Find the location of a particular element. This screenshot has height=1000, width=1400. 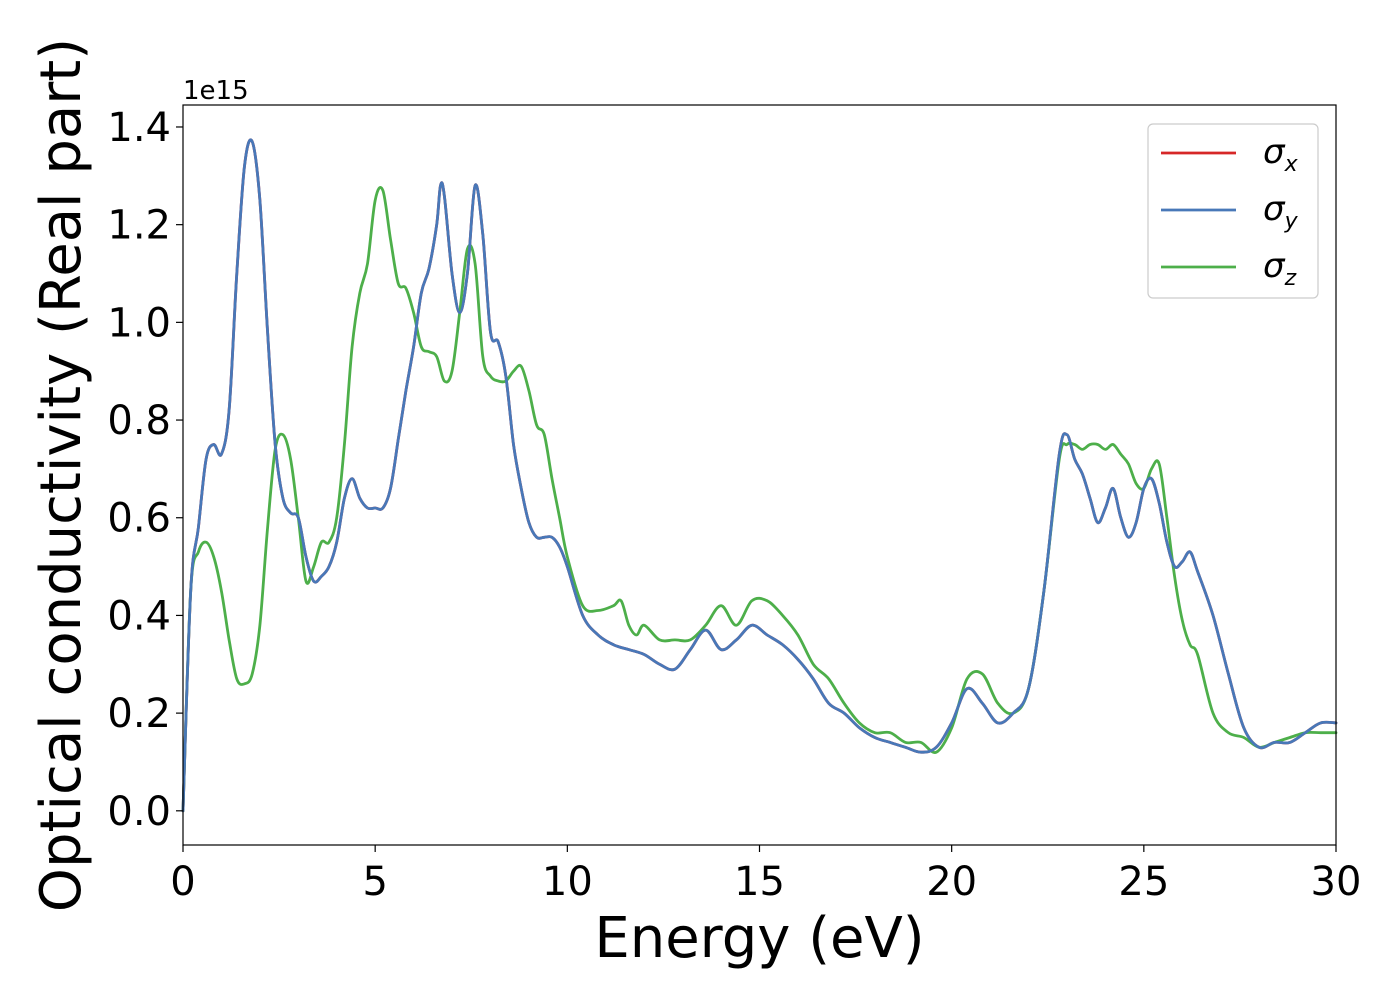

x-axis-ticks: 0 5 10 15 20 25 30 is located at coordinates (765, 875).